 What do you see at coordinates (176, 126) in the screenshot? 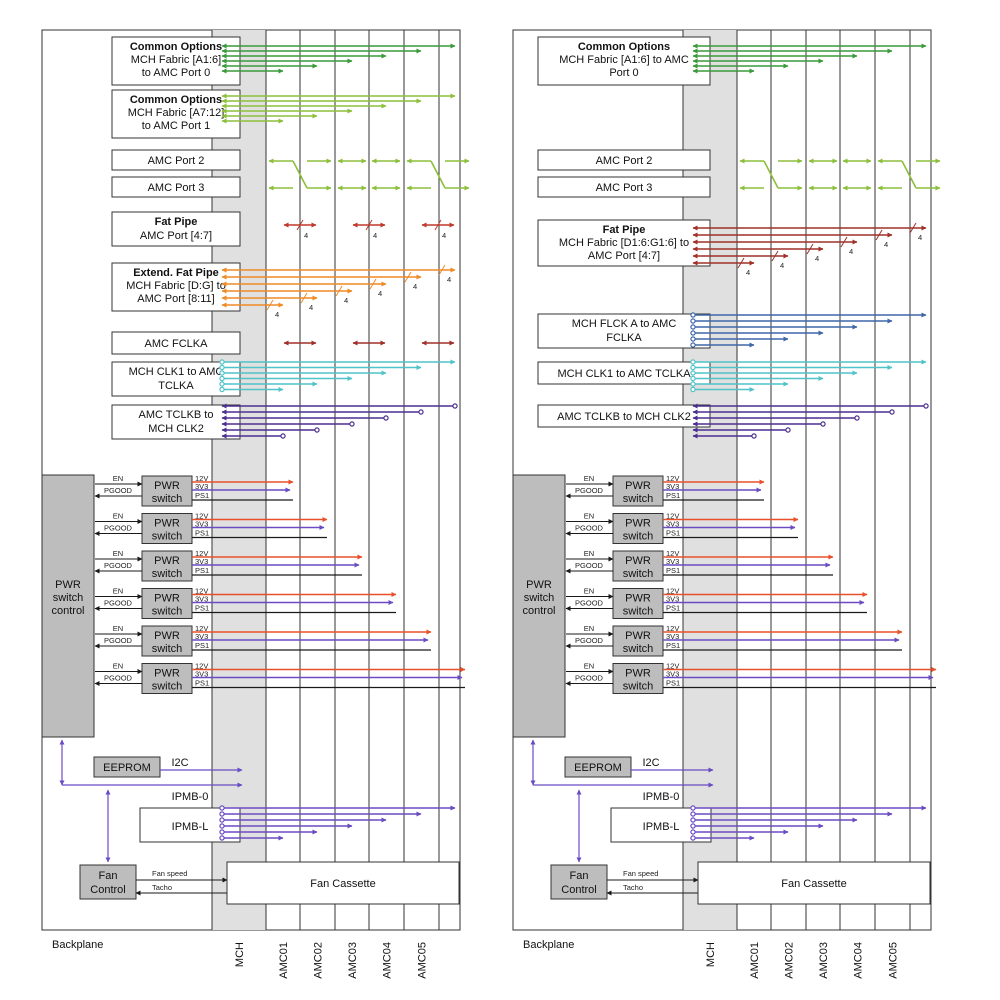
I see `common-options-line: to AMC Port 1` at bounding box center [176, 126].